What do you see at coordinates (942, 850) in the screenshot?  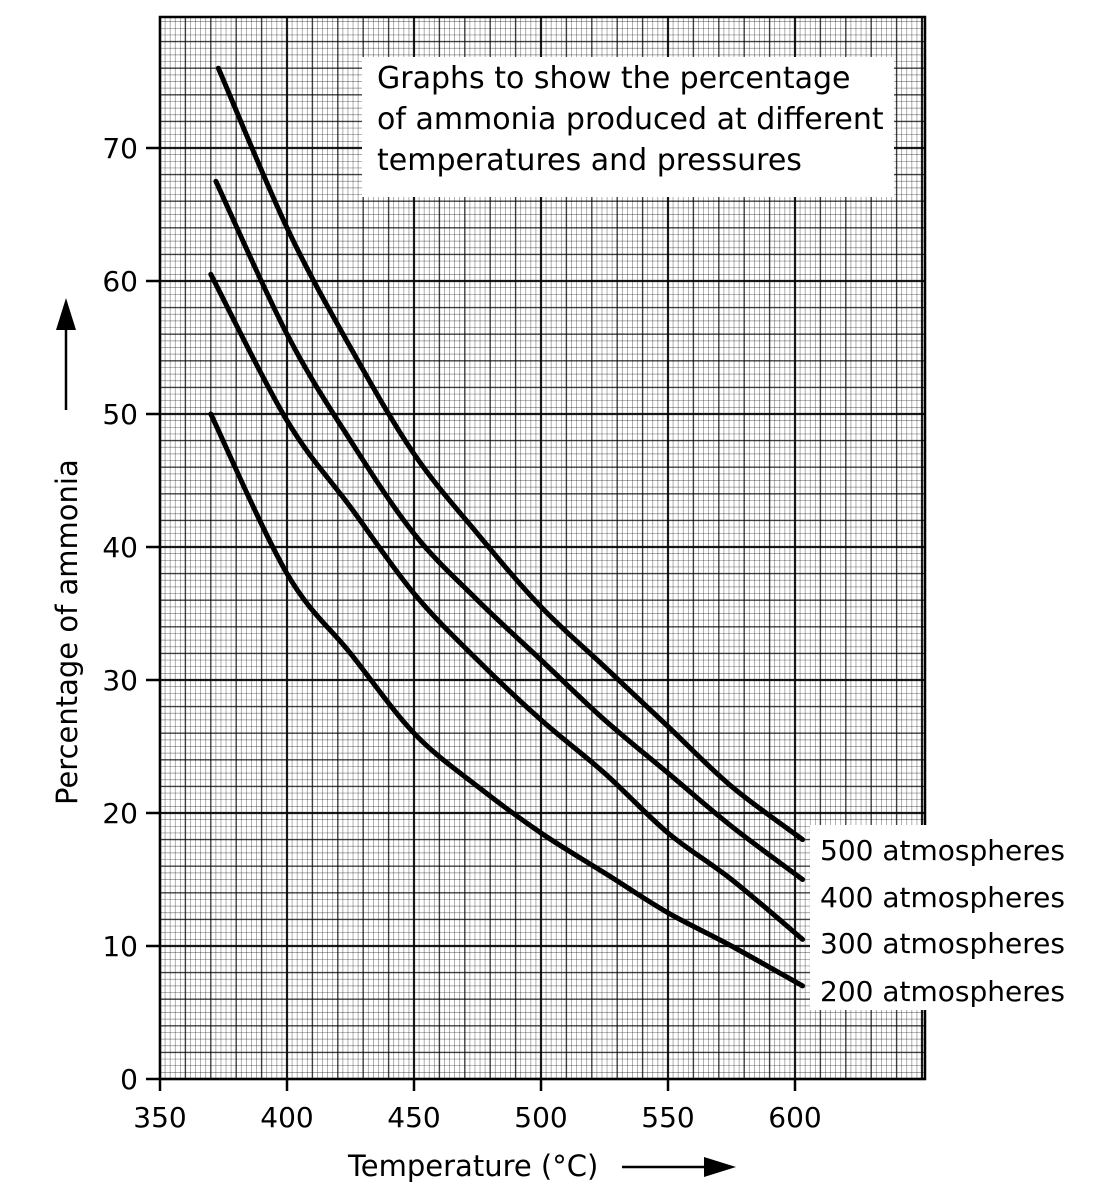 I see `legend-label-0: 500 atmospheres` at bounding box center [942, 850].